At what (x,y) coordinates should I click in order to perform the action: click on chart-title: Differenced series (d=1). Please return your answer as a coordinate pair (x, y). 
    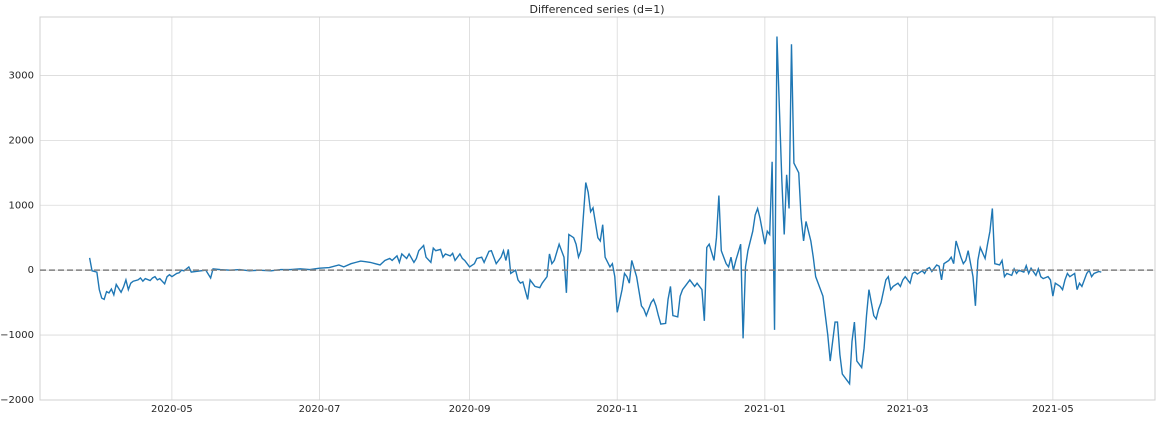
    Looking at the image, I should click on (596, 9).